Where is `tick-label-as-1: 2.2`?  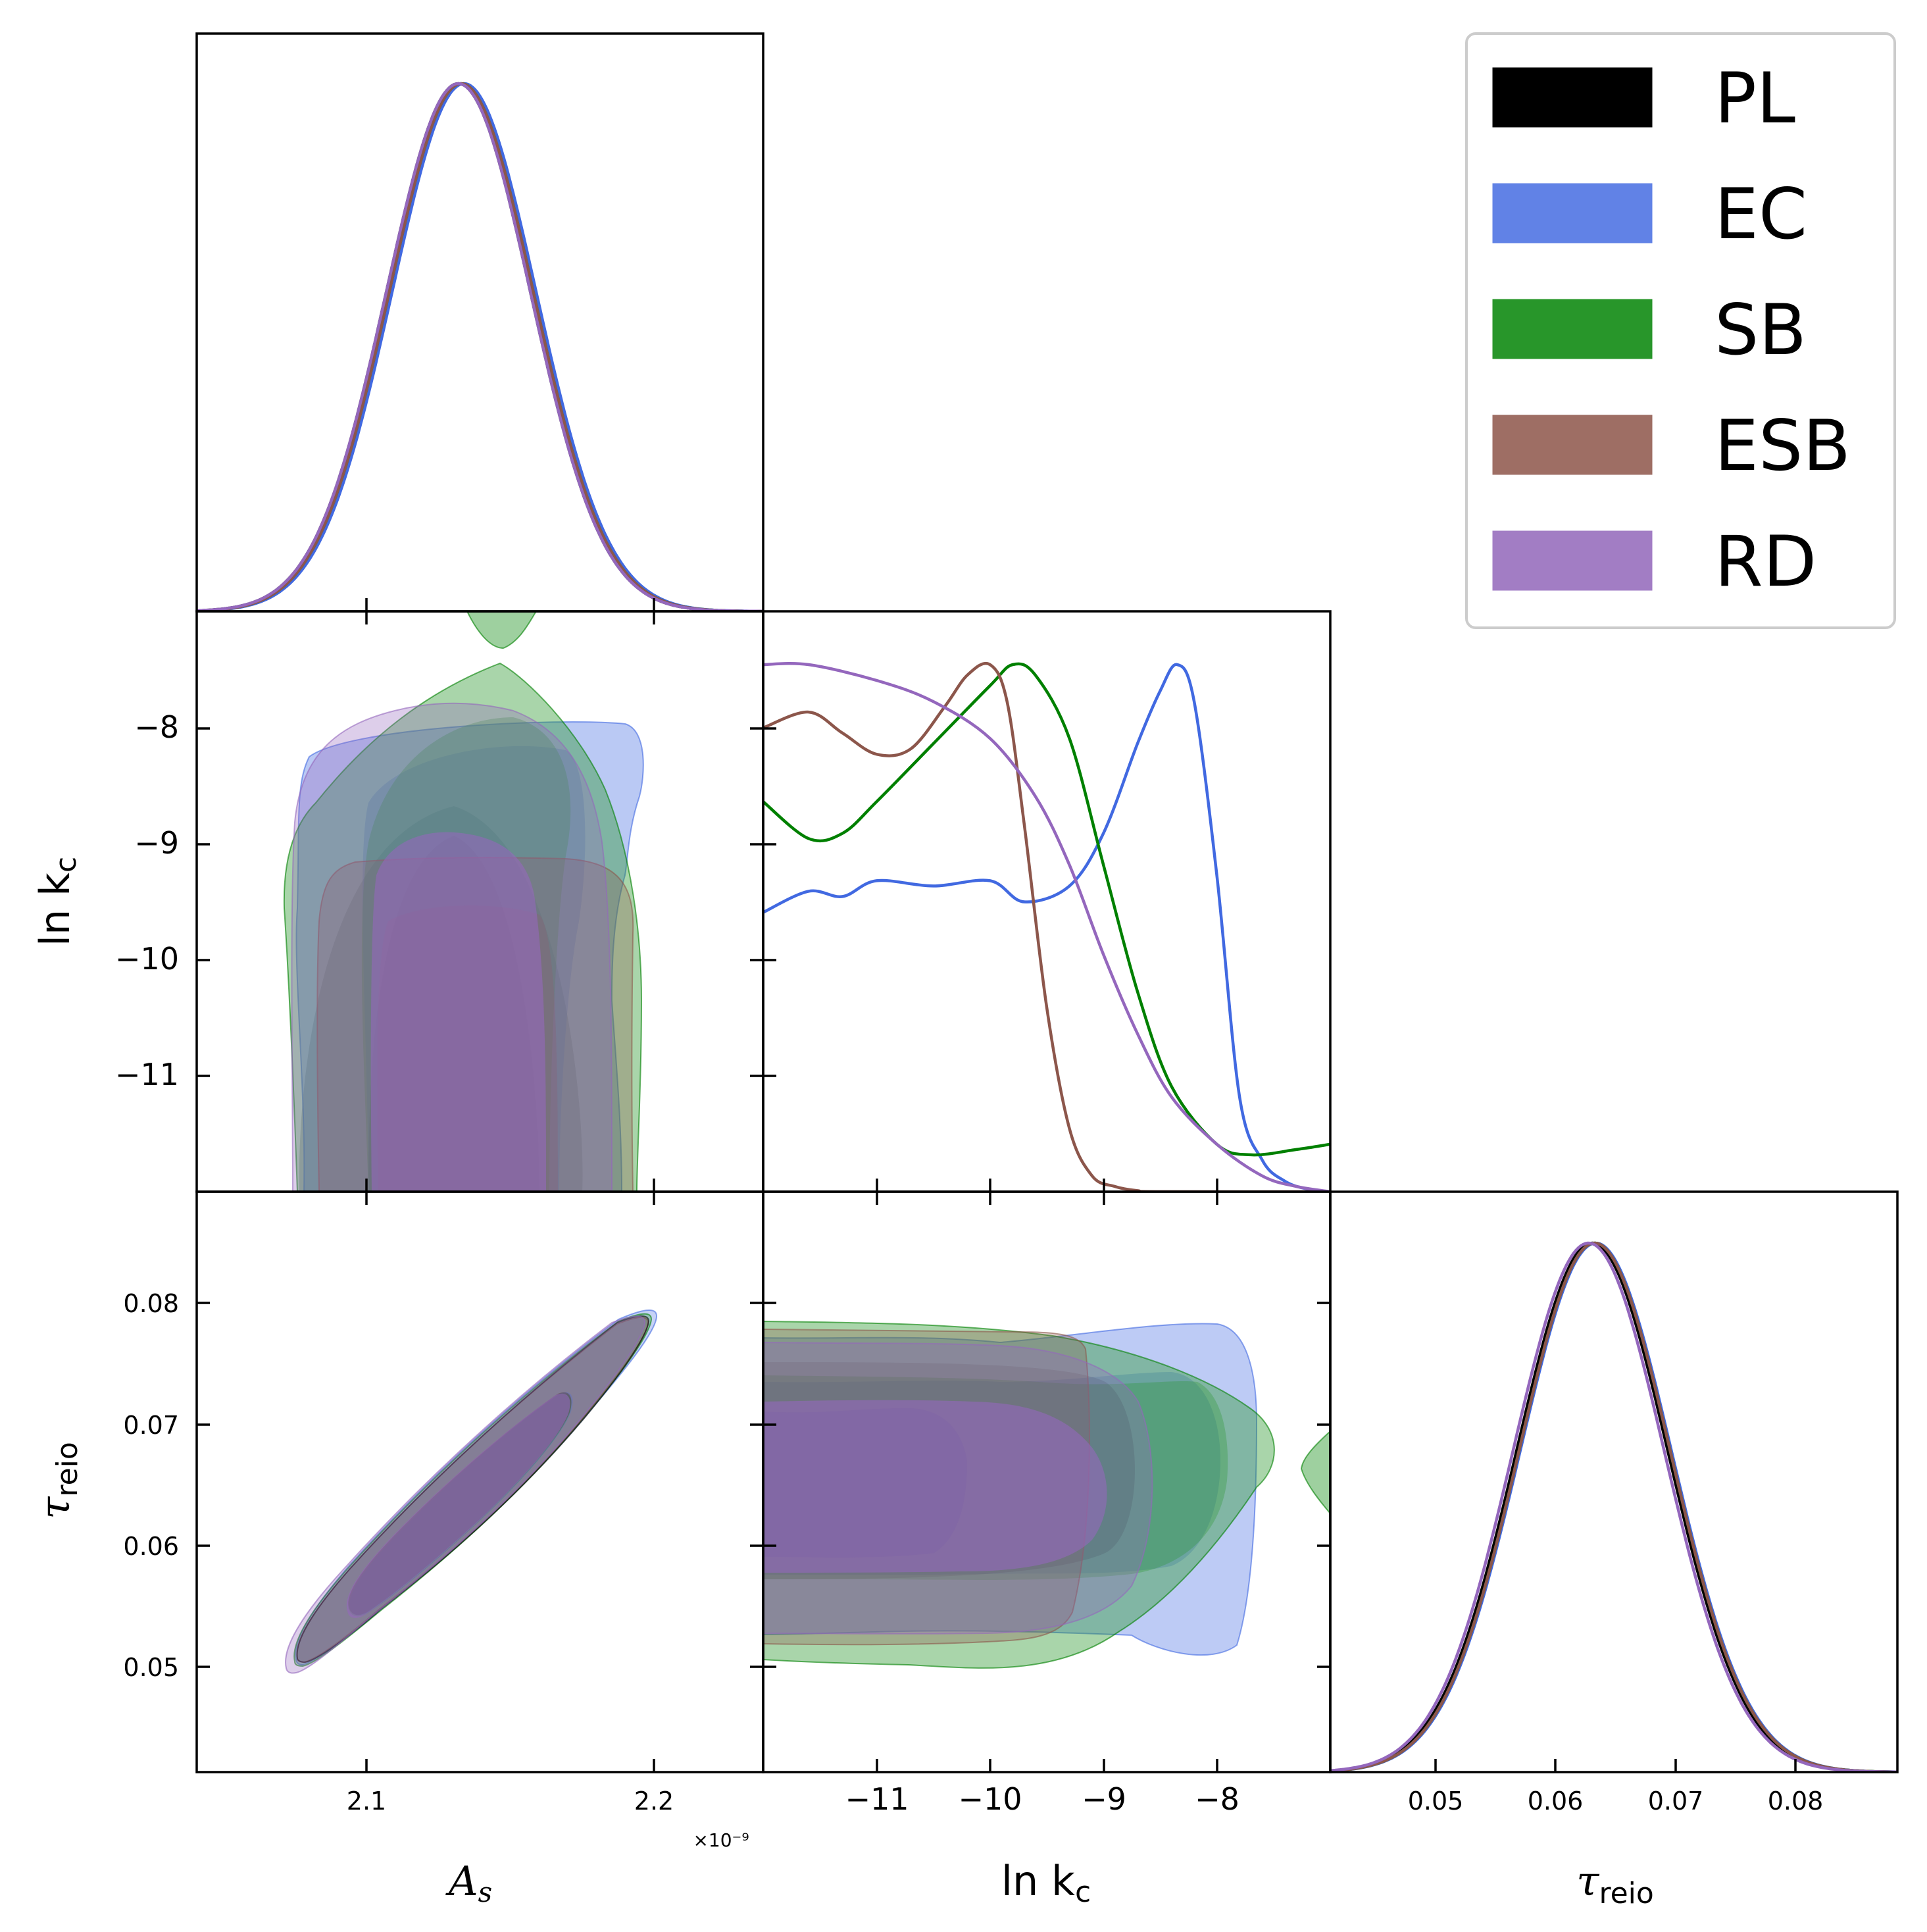 tick-label-as-1: 2.2 is located at coordinates (654, 1801).